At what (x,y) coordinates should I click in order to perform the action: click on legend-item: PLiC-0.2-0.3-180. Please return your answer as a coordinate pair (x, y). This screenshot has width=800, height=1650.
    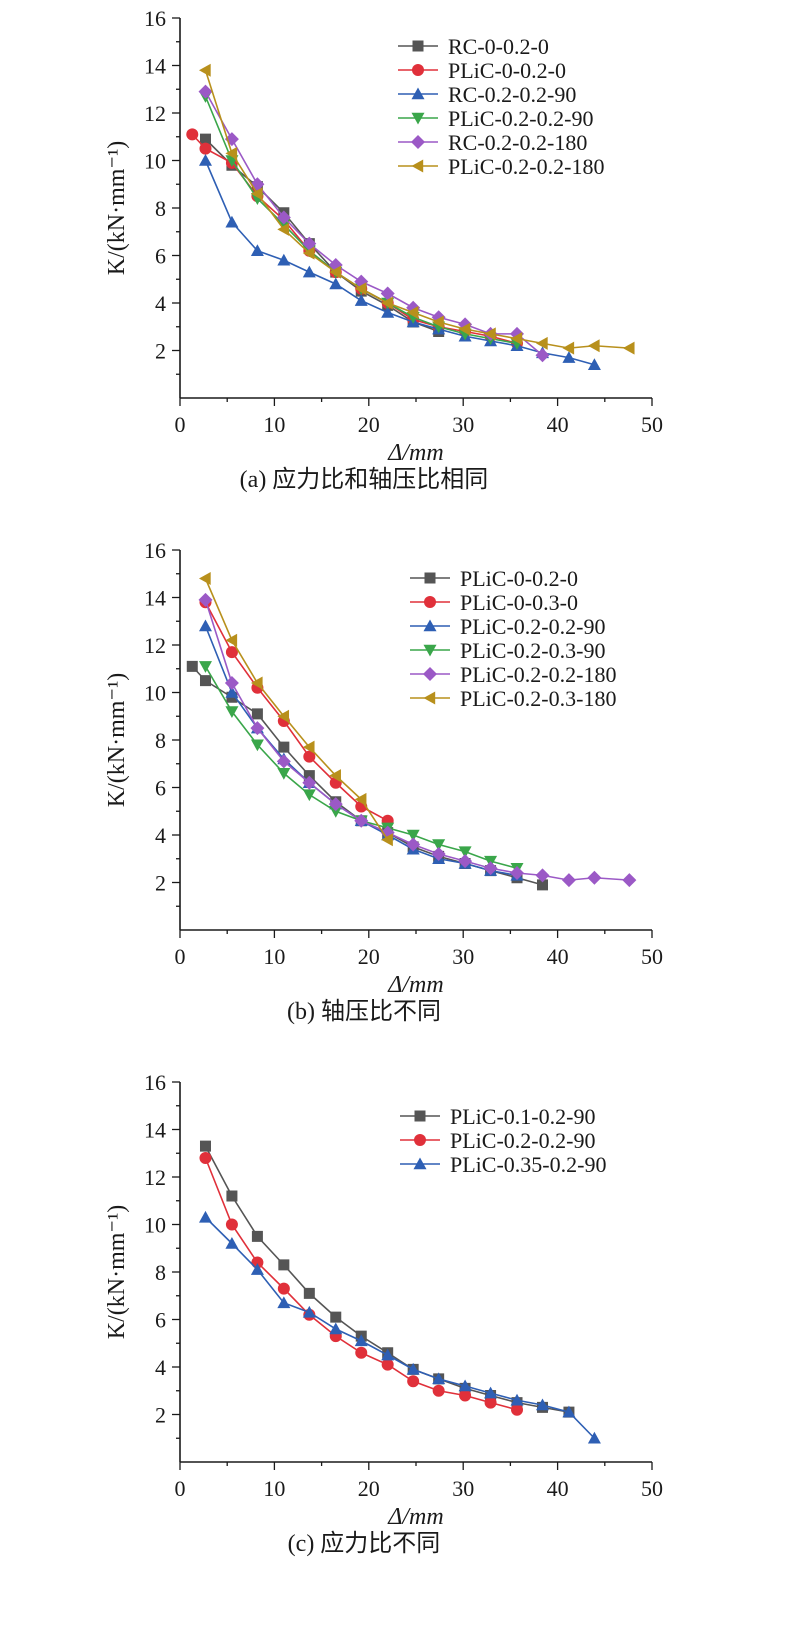
    Looking at the image, I should click on (513, 698).